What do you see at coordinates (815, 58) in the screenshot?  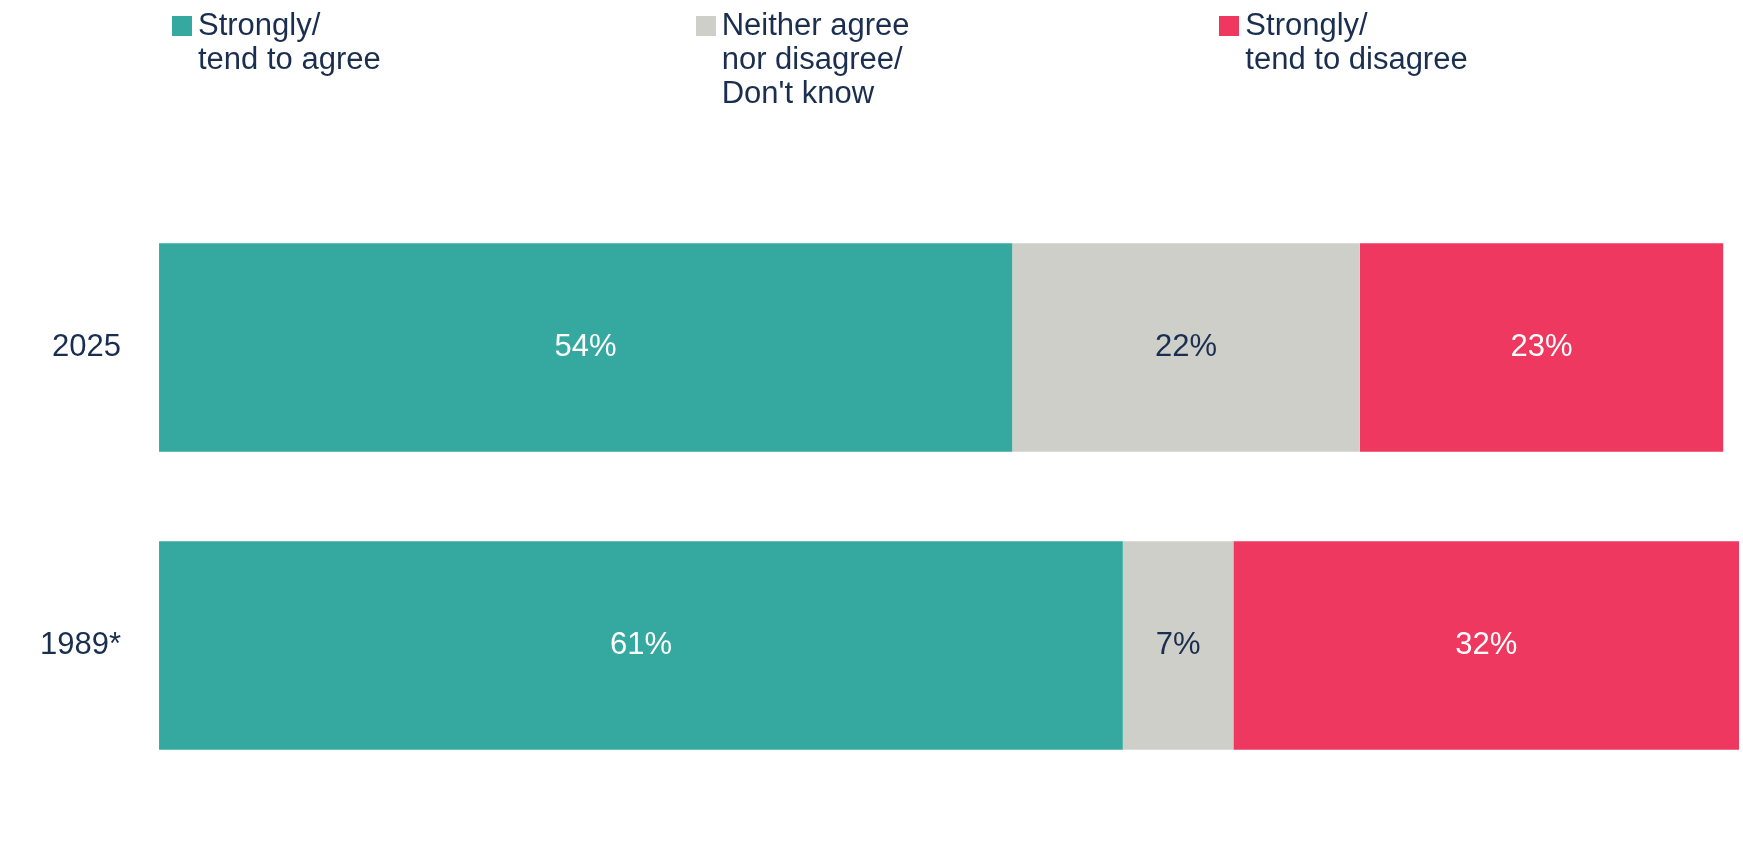 I see `legend-label: Neither agree nor disagree/ Don't know` at bounding box center [815, 58].